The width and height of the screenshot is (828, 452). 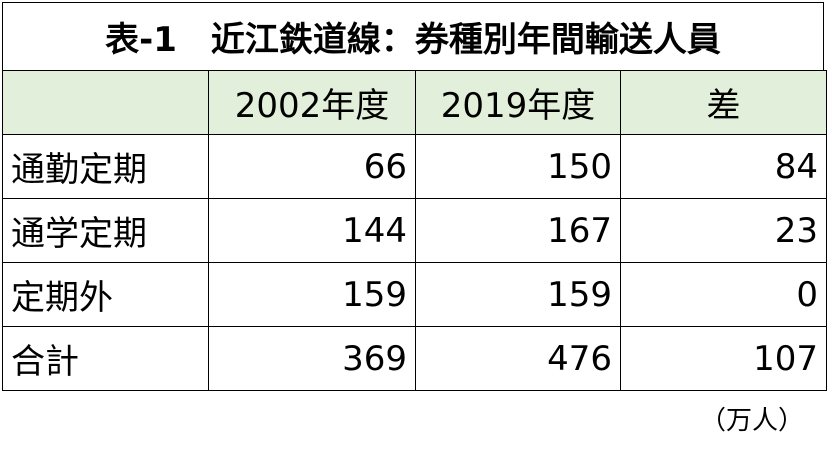 What do you see at coordinates (312, 230) in the screenshot?
I see `value-cell: 144` at bounding box center [312, 230].